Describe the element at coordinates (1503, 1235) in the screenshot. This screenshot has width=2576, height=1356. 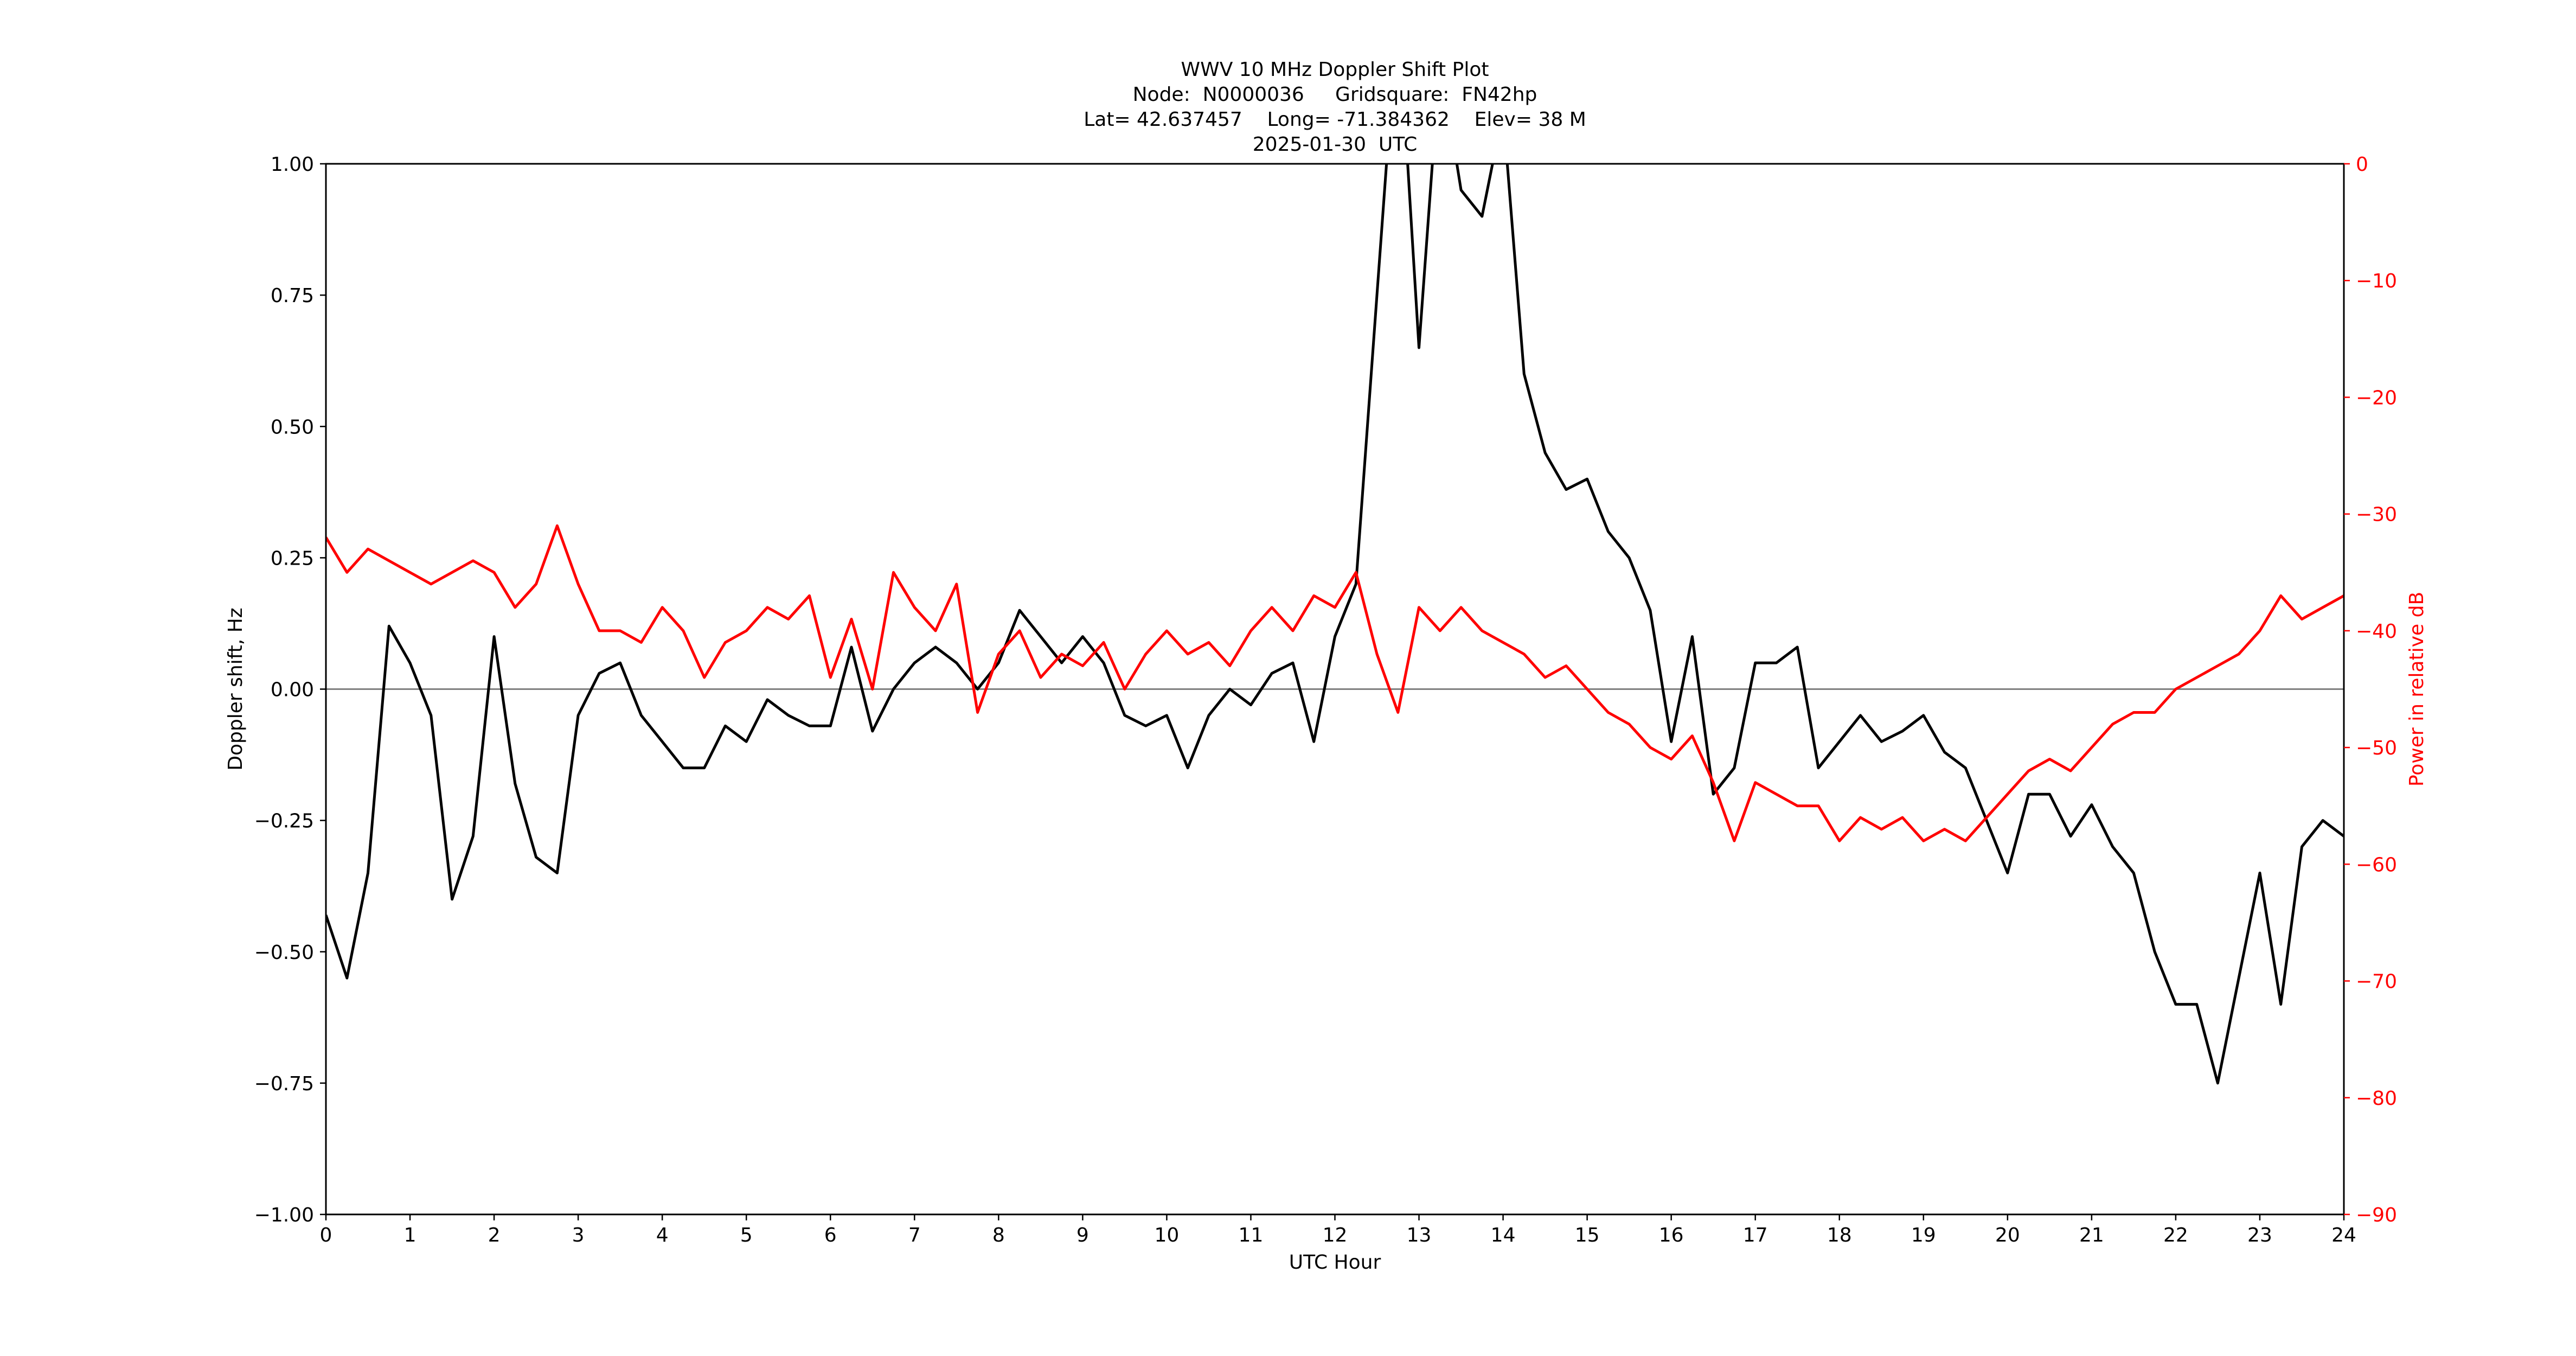
I see `x-tick-label: 14` at that location.